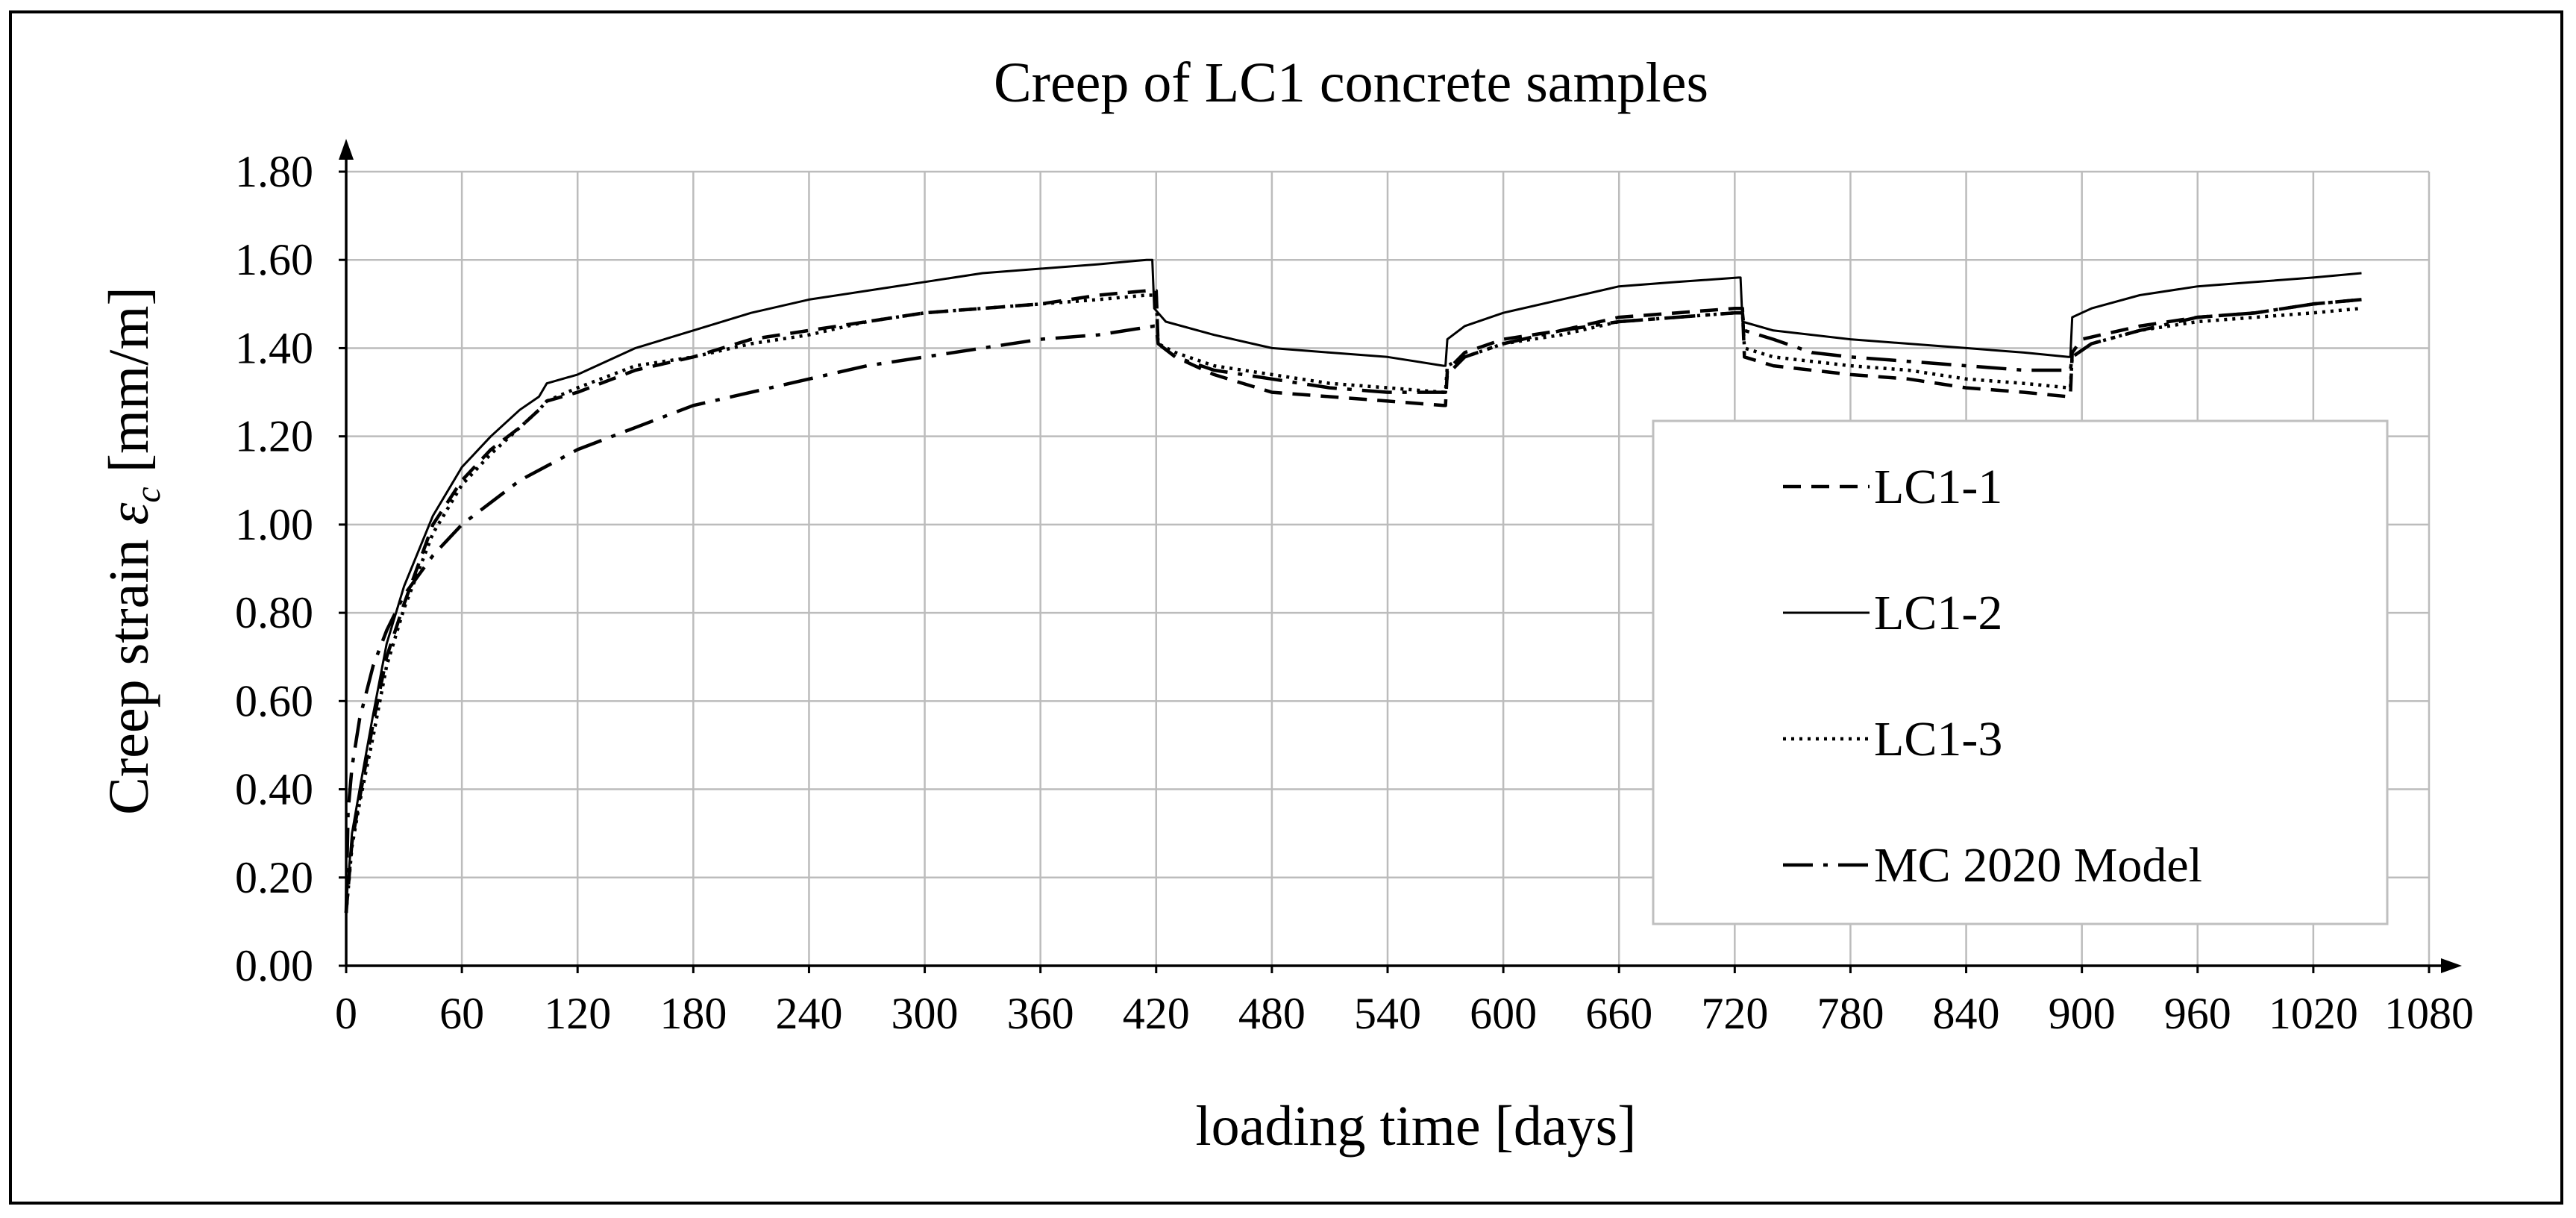 Image resolution: width=2576 pixels, height=1218 pixels. Describe the element at coordinates (925, 1013) in the screenshot. I see `x-tick-label: 300` at that location.